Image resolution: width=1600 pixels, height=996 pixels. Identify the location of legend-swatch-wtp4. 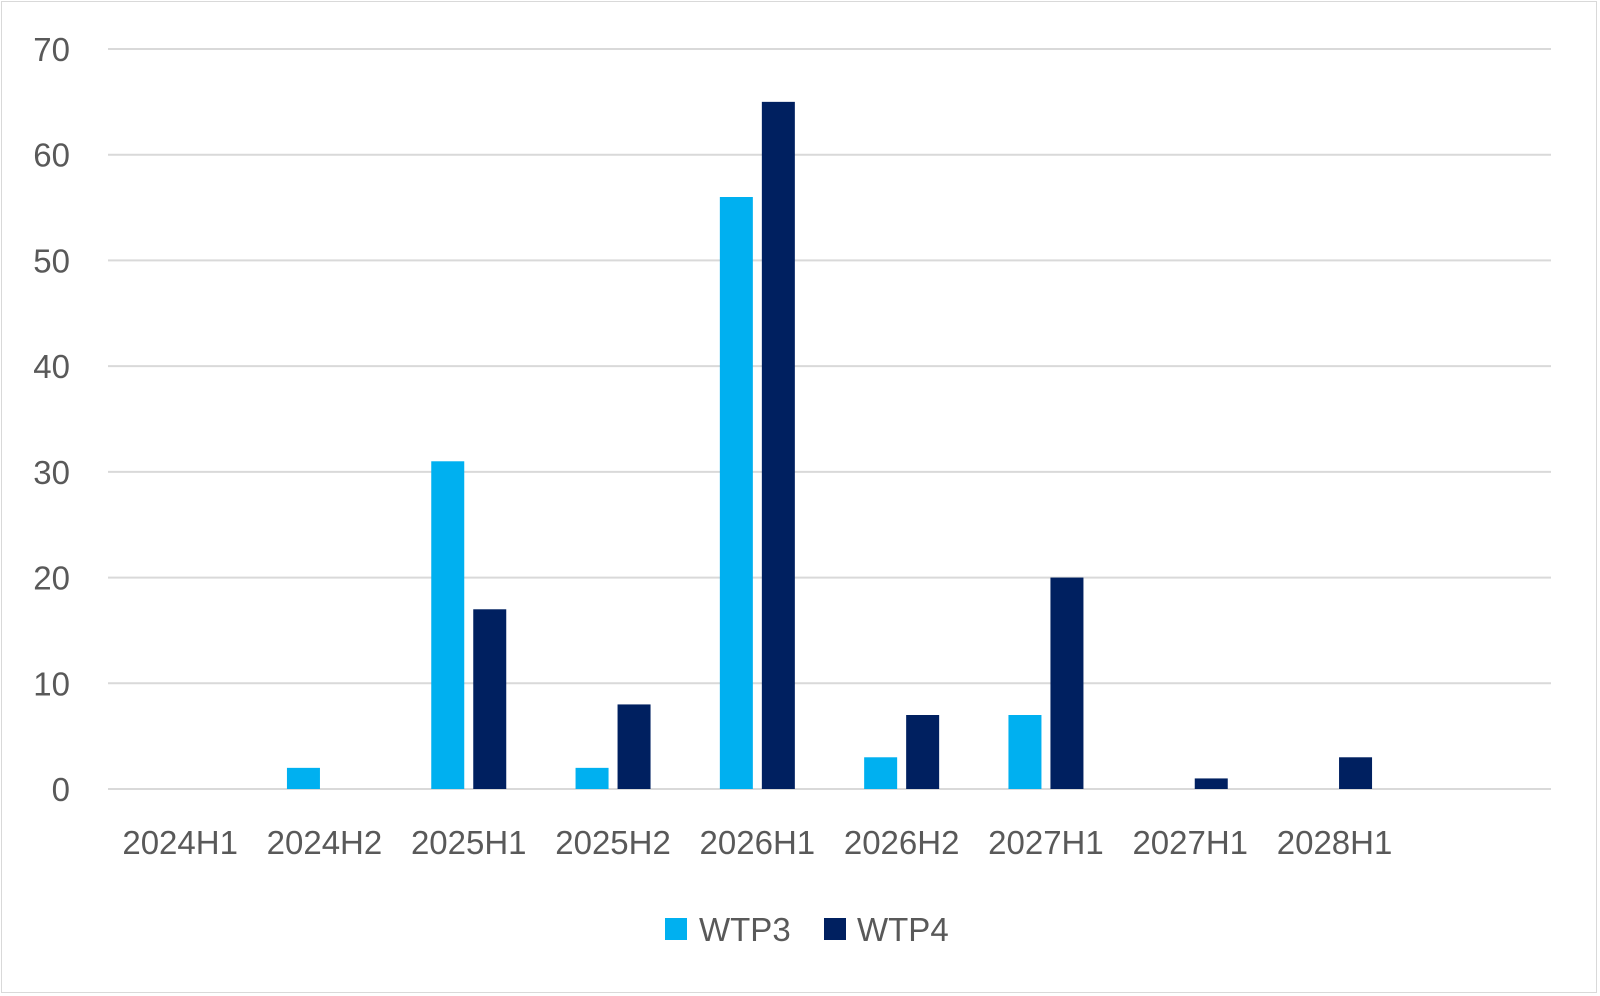
(835, 929).